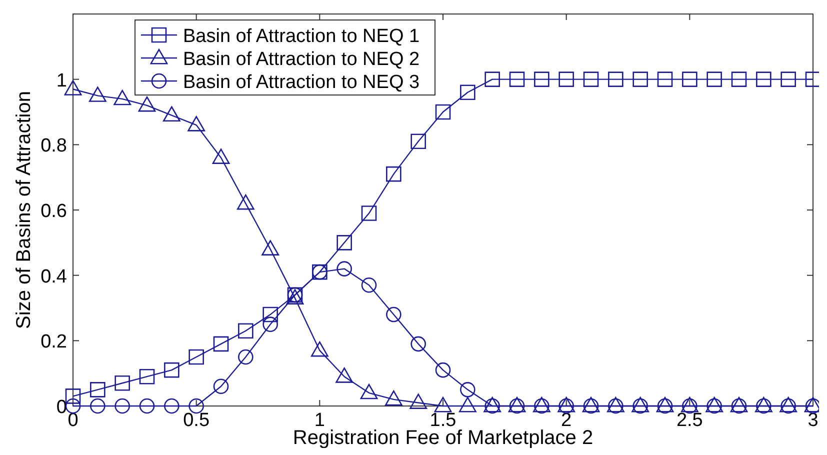 The height and width of the screenshot is (455, 827). Describe the element at coordinates (53, 342) in the screenshot. I see `y-tick-label: 0.2` at that location.